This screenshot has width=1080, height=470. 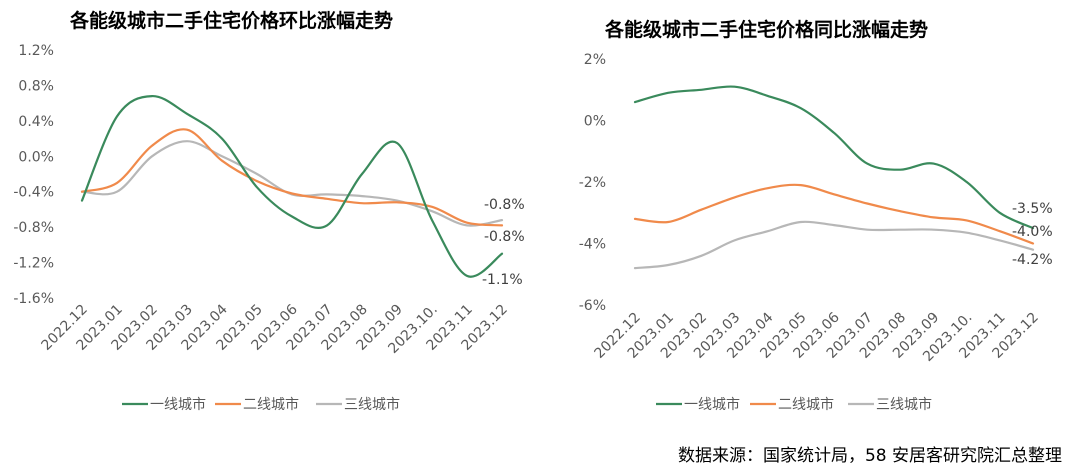 What do you see at coordinates (36, 86) in the screenshot?
I see `y-tick-label: 0.8%` at bounding box center [36, 86].